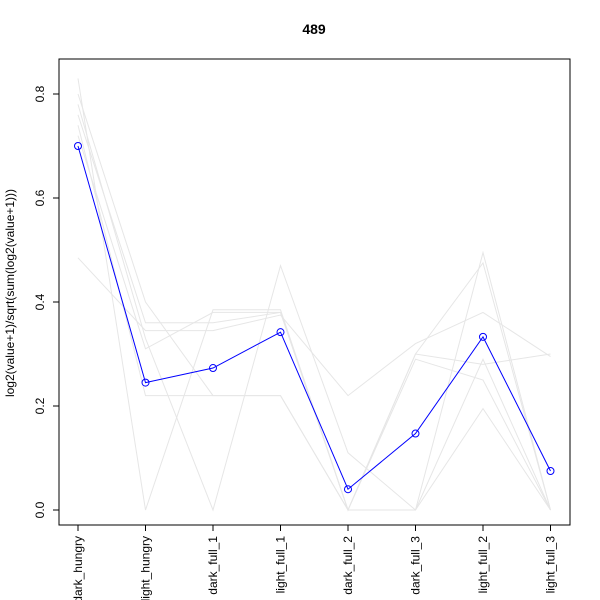 Image resolution: width=600 pixels, height=600 pixels. Describe the element at coordinates (551, 565) in the screenshot. I see `x-tick-label: light_full_3` at that location.